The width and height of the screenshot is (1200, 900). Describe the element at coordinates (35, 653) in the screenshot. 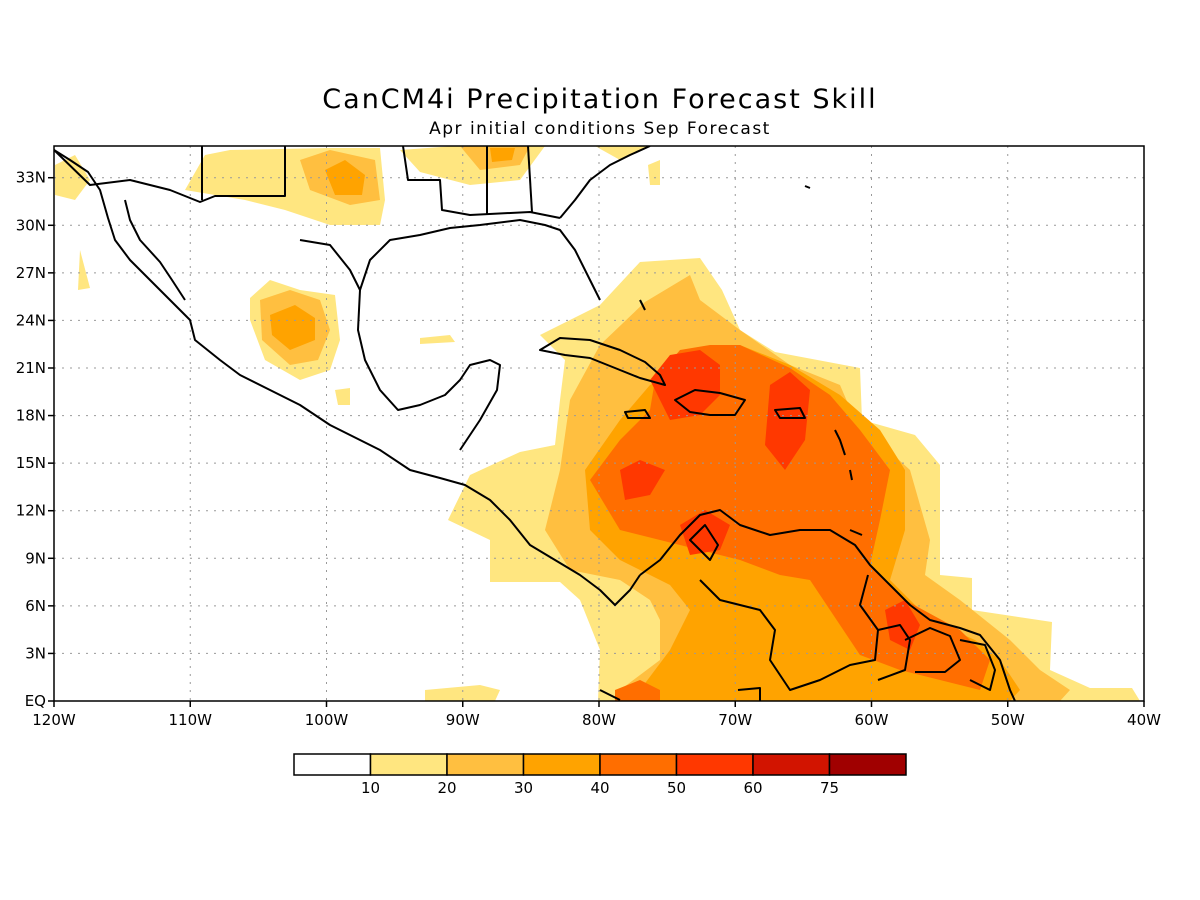

I see `lat-tick-label: 3N` at that location.